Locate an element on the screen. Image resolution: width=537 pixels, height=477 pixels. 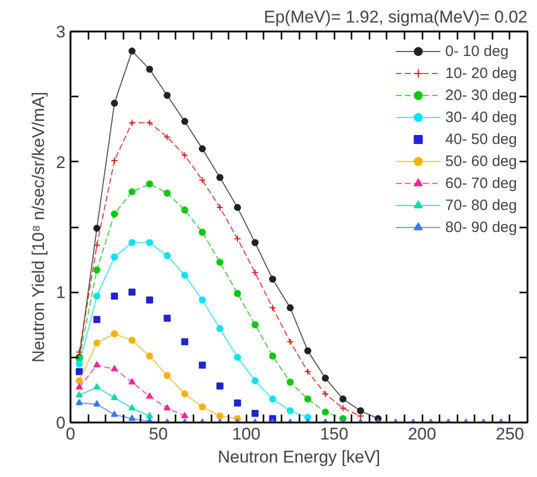
x-axis-title: Neutron Energy [keV] is located at coordinates (299, 457).